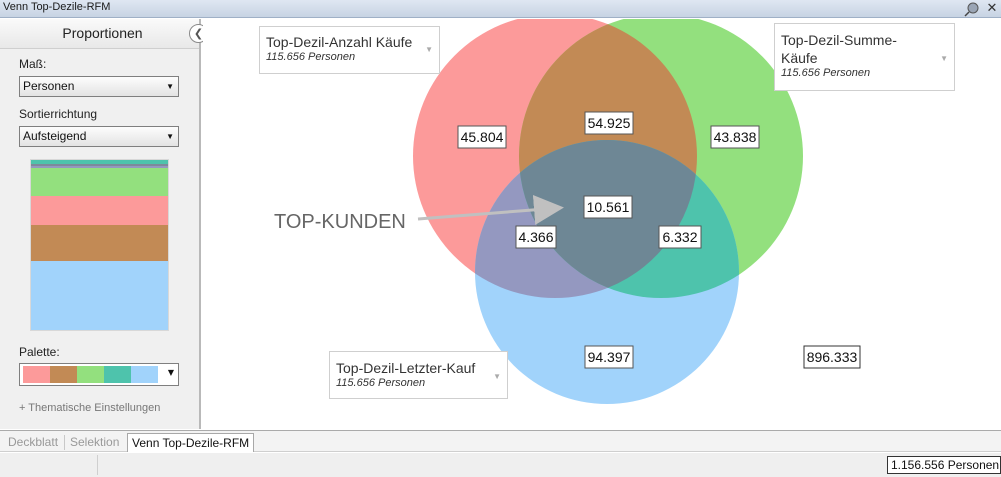 The width and height of the screenshot is (1001, 477). I want to click on sort-label: Sortierrichtung, so click(58, 114).